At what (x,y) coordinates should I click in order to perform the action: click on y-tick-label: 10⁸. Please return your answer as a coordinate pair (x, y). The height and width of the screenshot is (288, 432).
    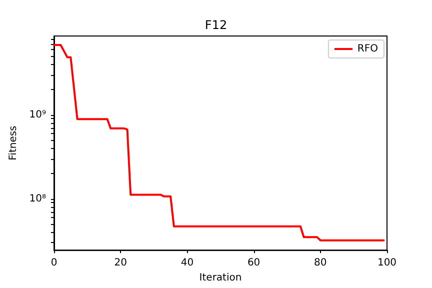
    Looking at the image, I should click on (37, 198).